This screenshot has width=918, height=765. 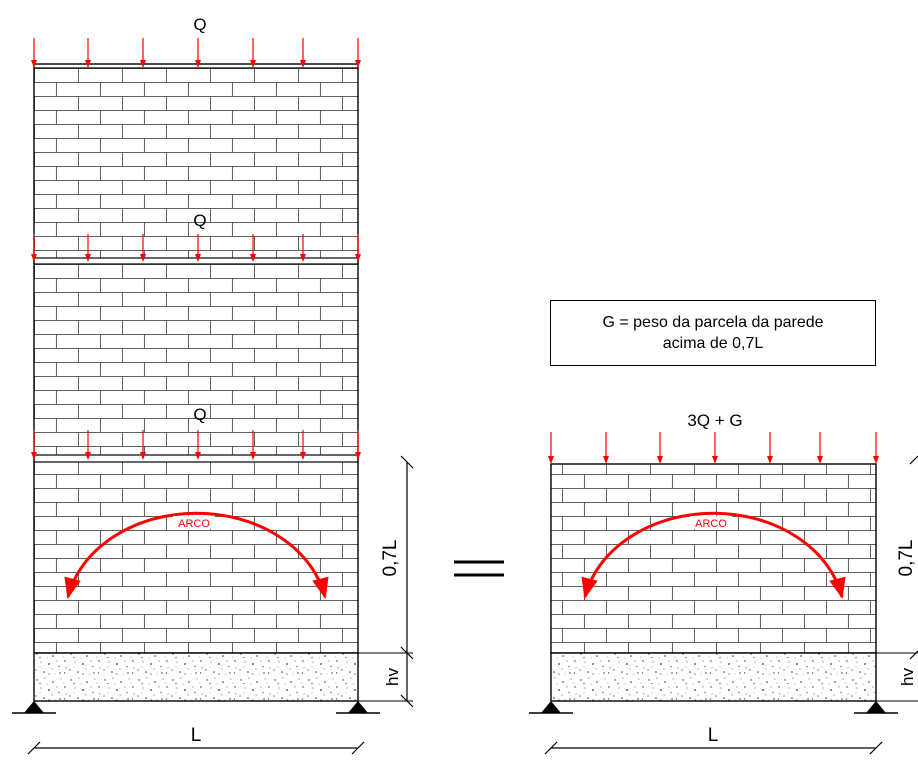 What do you see at coordinates (199, 24) in the screenshot?
I see `load-label-q-1: Q` at bounding box center [199, 24].